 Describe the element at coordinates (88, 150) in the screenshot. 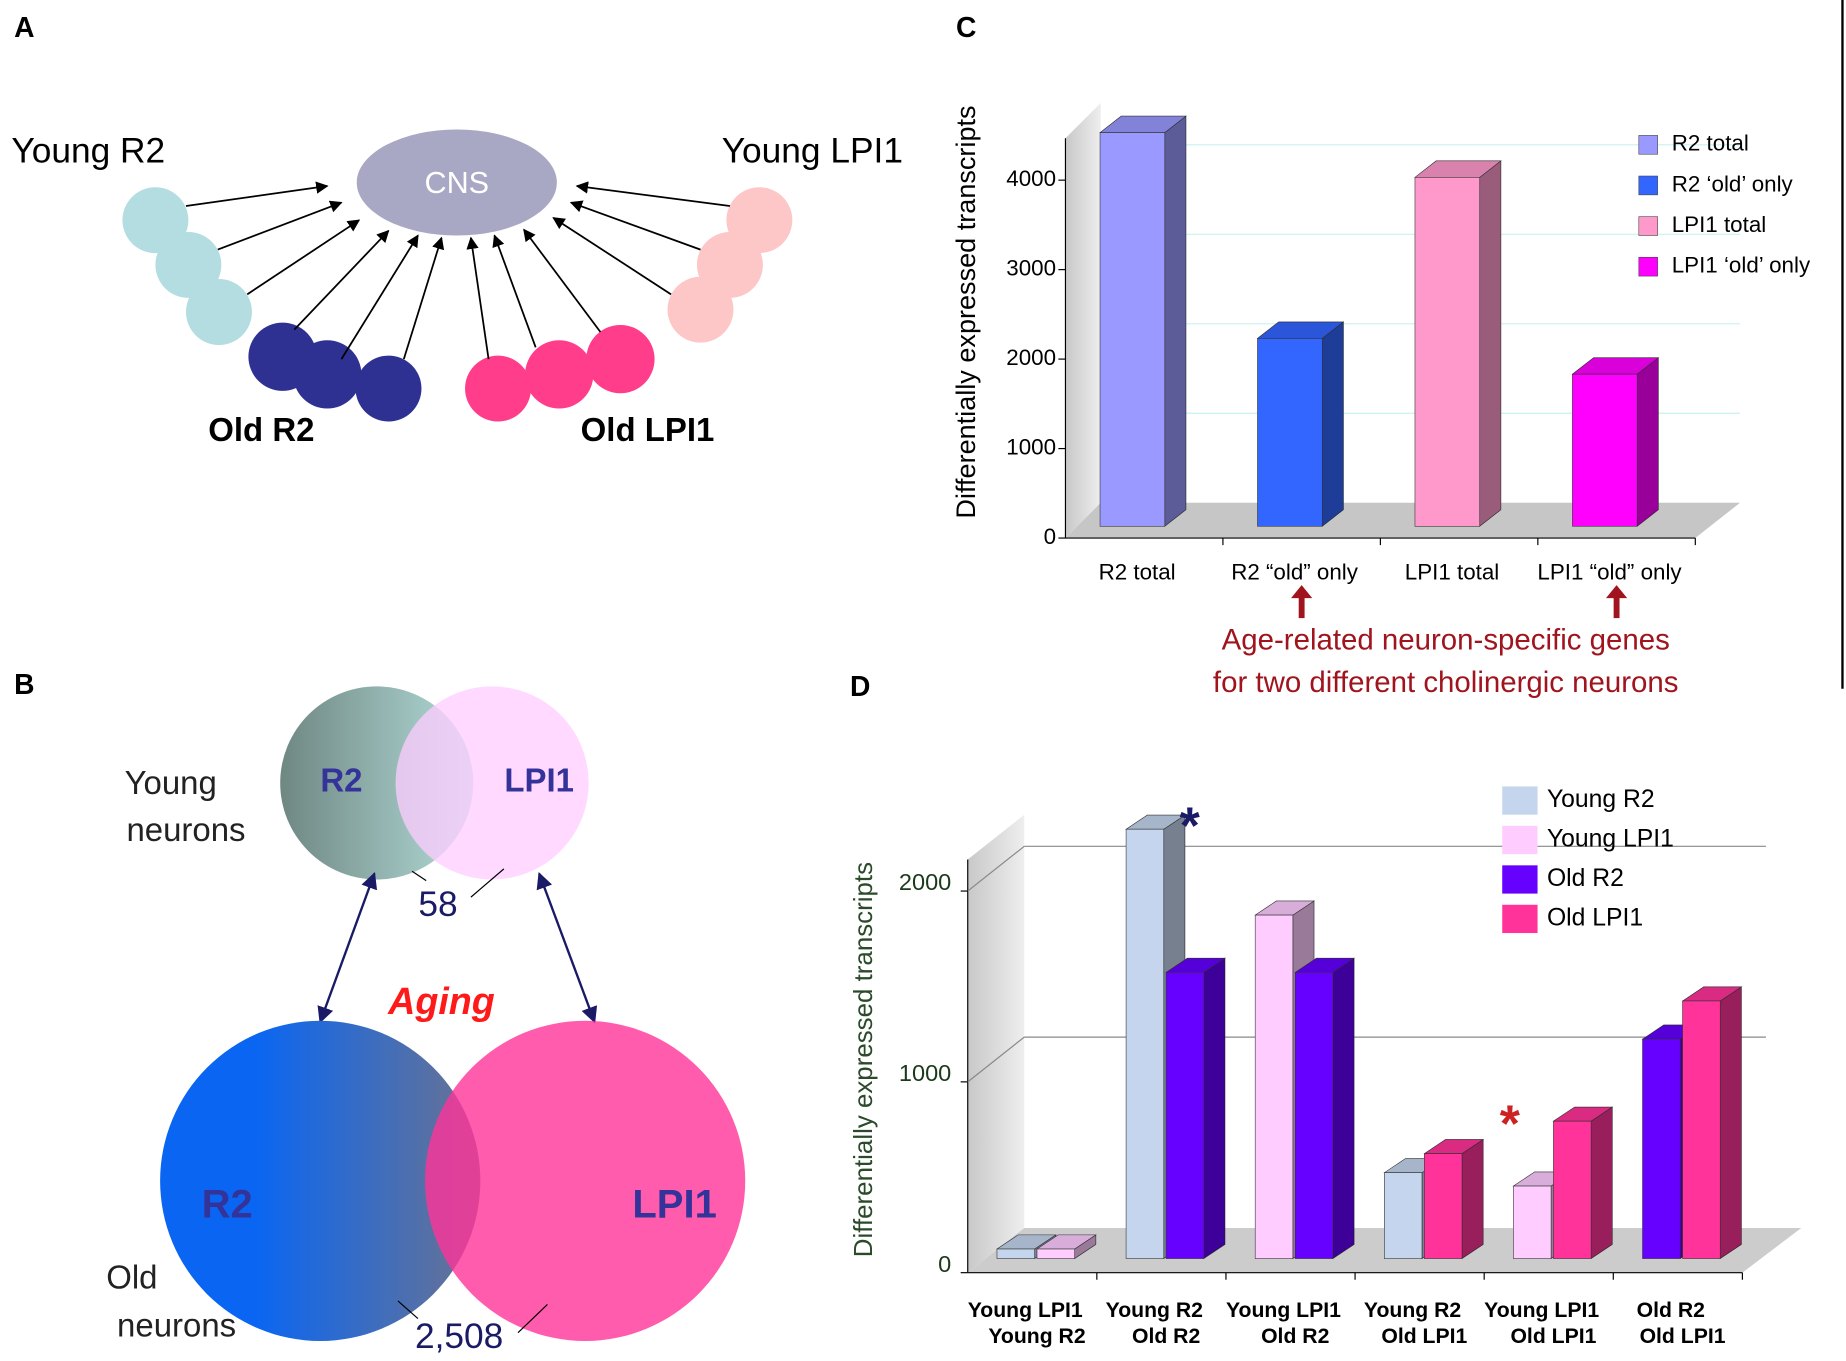

I see `group-label: Young R2` at that location.